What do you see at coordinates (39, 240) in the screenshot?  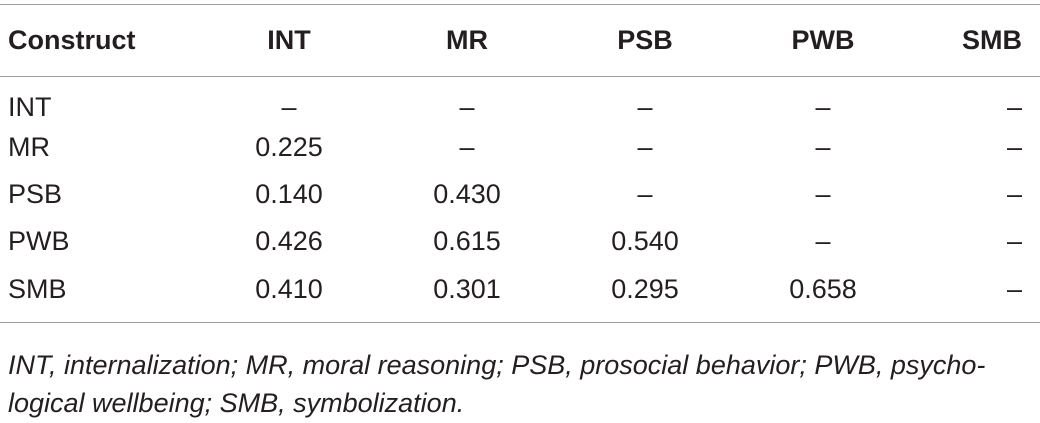 I see `row-label: PWB` at bounding box center [39, 240].